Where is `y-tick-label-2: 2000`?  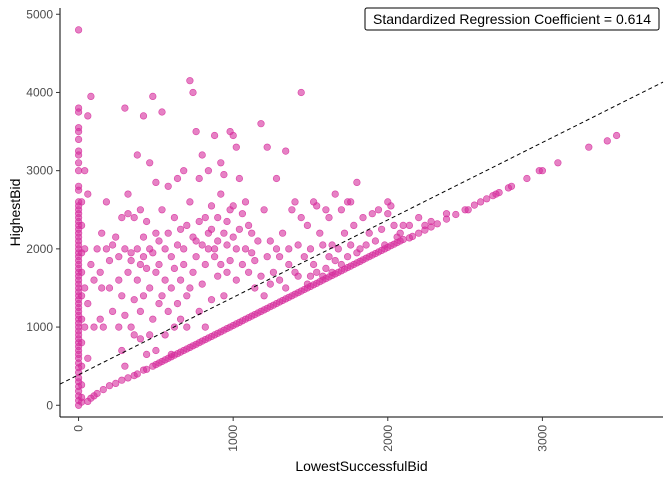 y-tick-label-2: 2000 is located at coordinates (39, 249).